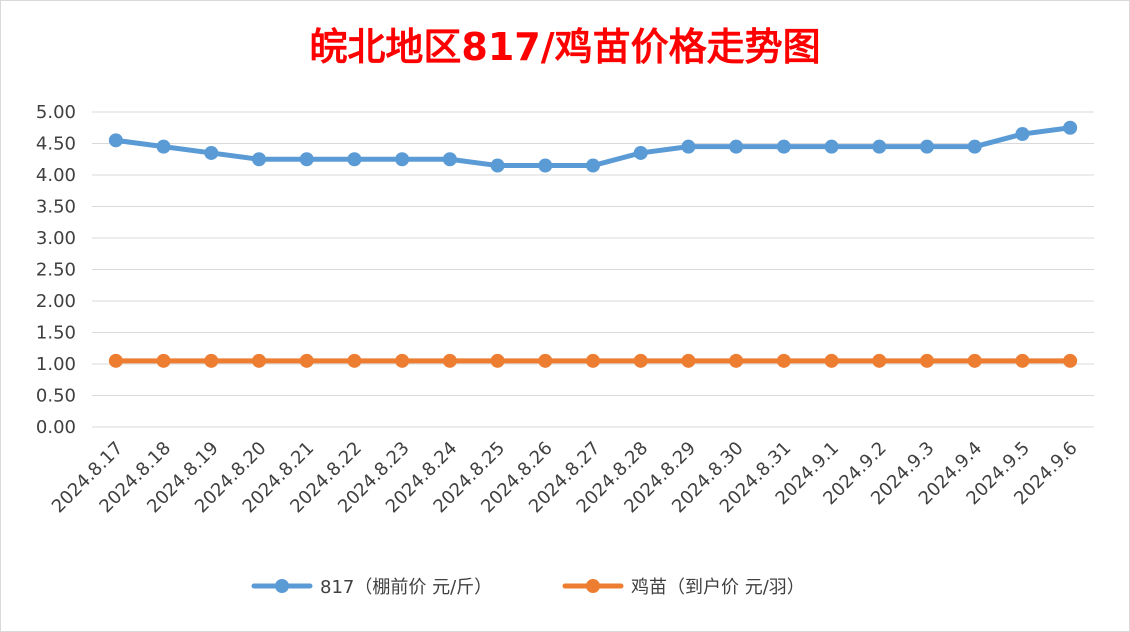 The height and width of the screenshot is (632, 1130). What do you see at coordinates (56, 207) in the screenshot?
I see `y-tick-label: 3.50` at bounding box center [56, 207].